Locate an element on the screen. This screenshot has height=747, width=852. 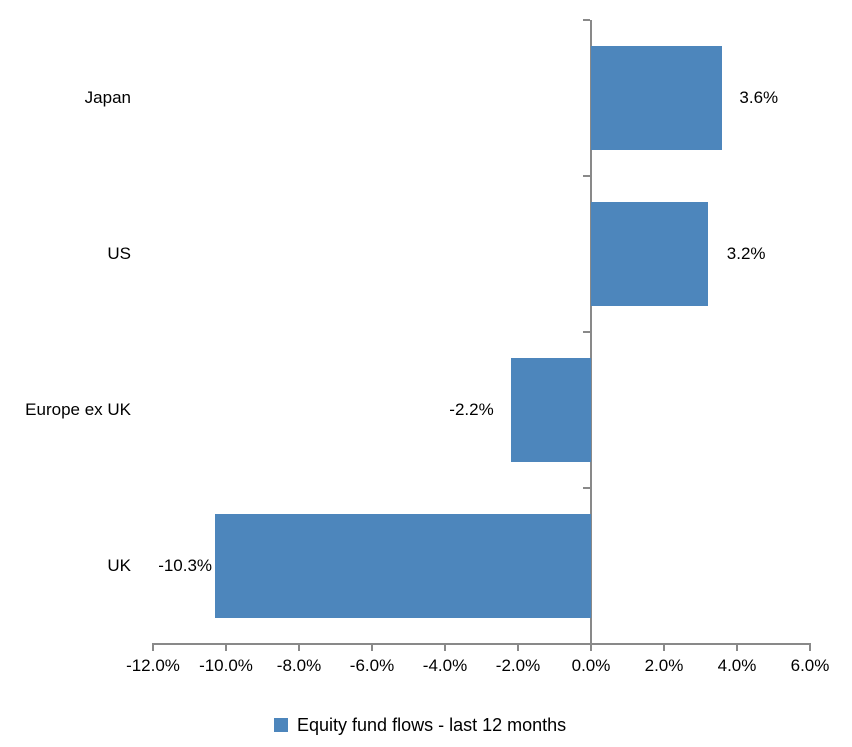
value-label: 3.6% is located at coordinates (759, 97).